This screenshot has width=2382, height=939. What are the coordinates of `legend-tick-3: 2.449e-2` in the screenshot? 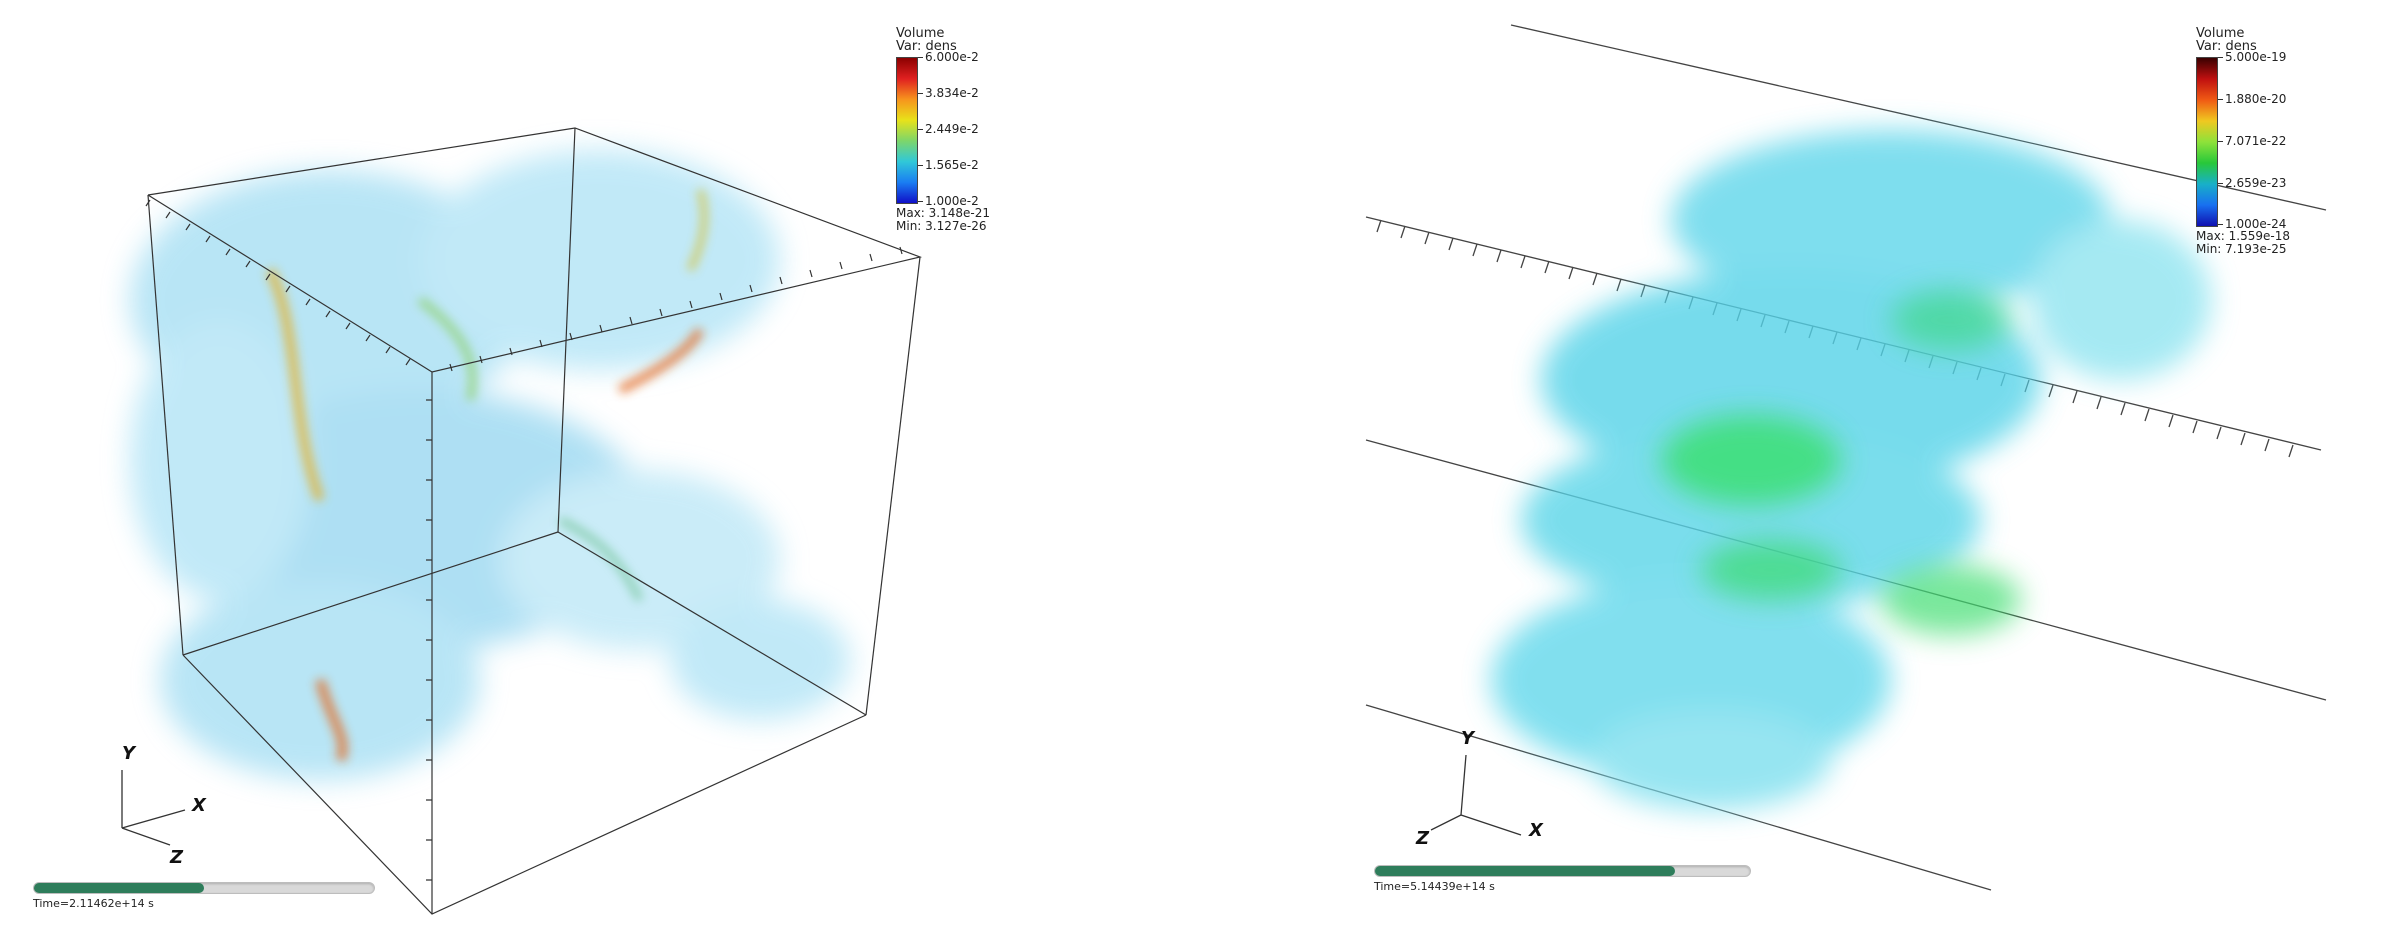 It's located at (948, 129).